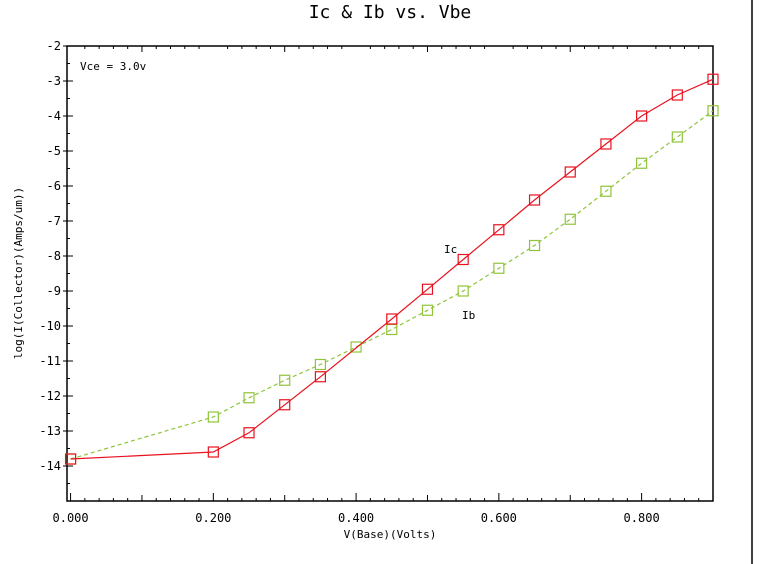  I want to click on chart-title: Ic & Ib vs. Vbe, so click(390, 12).